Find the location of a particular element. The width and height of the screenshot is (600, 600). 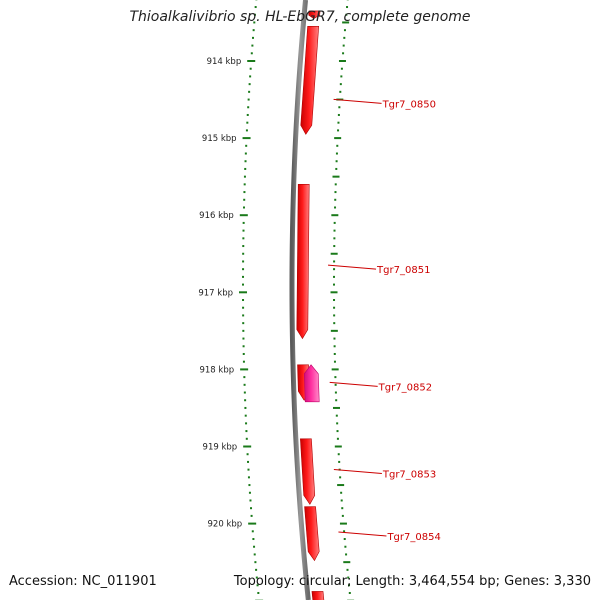

gene-label: Tgr7_0850 is located at coordinates (409, 104).